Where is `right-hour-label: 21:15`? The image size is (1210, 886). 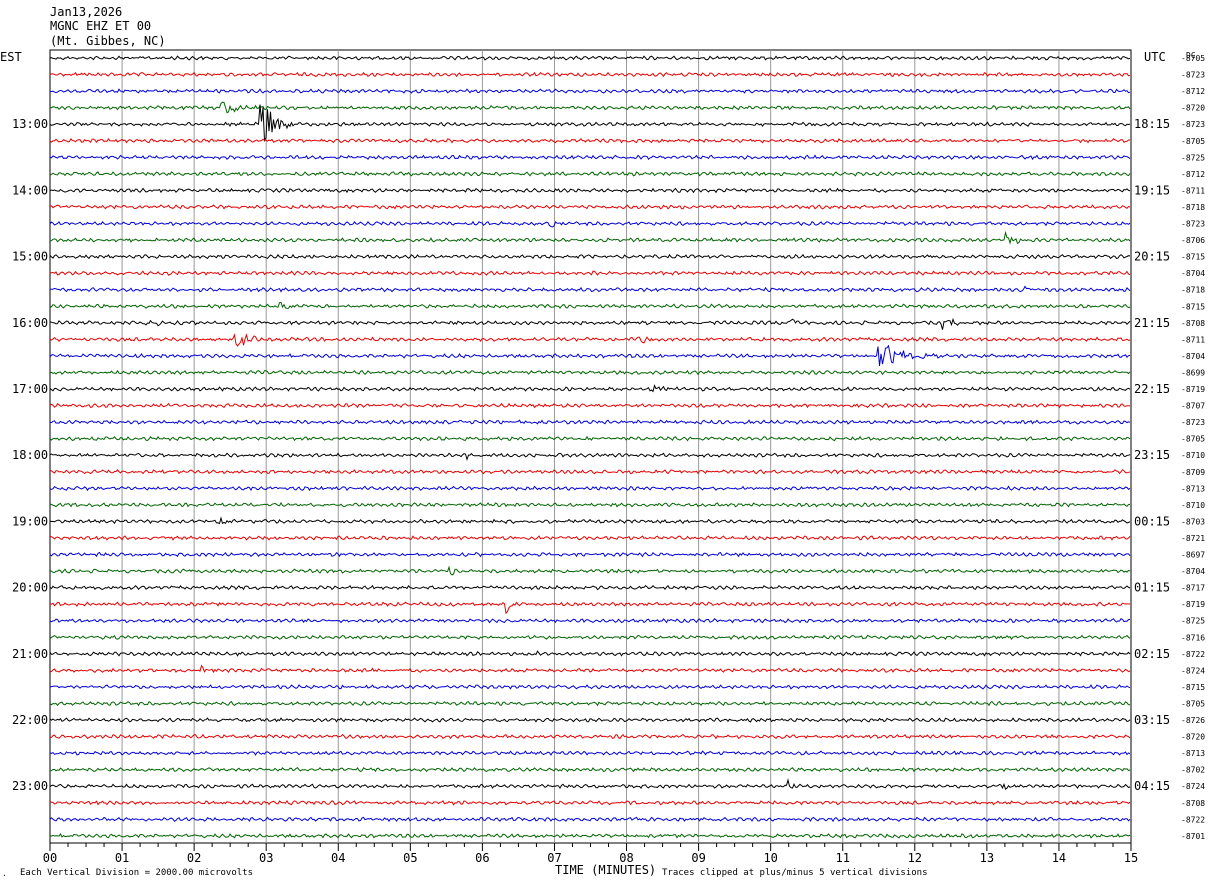
right-hour-label: 21:15 is located at coordinates (1152, 323).